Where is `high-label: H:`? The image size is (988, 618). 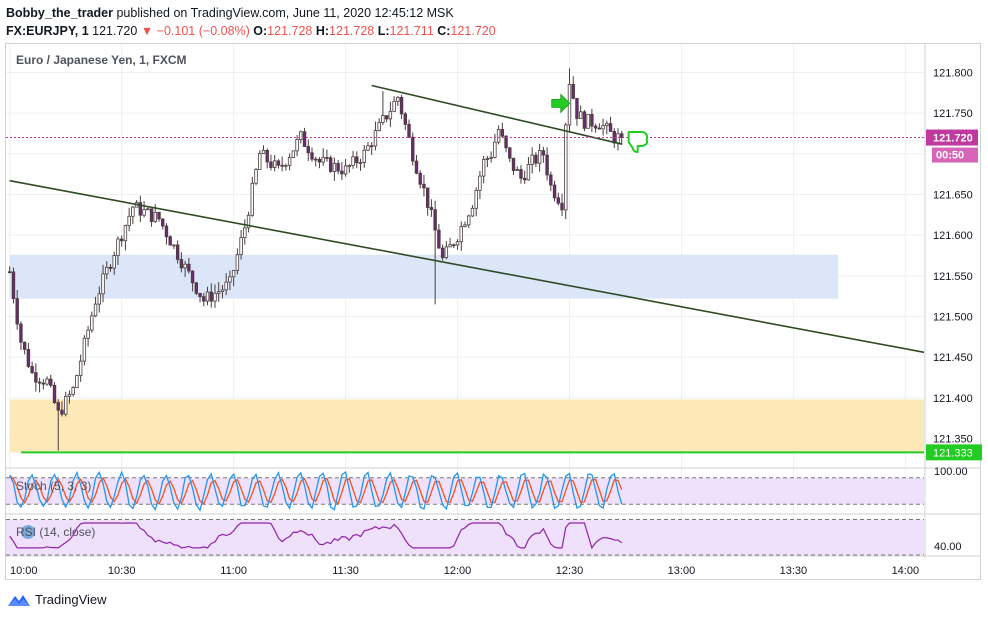
high-label: H: is located at coordinates (322, 31).